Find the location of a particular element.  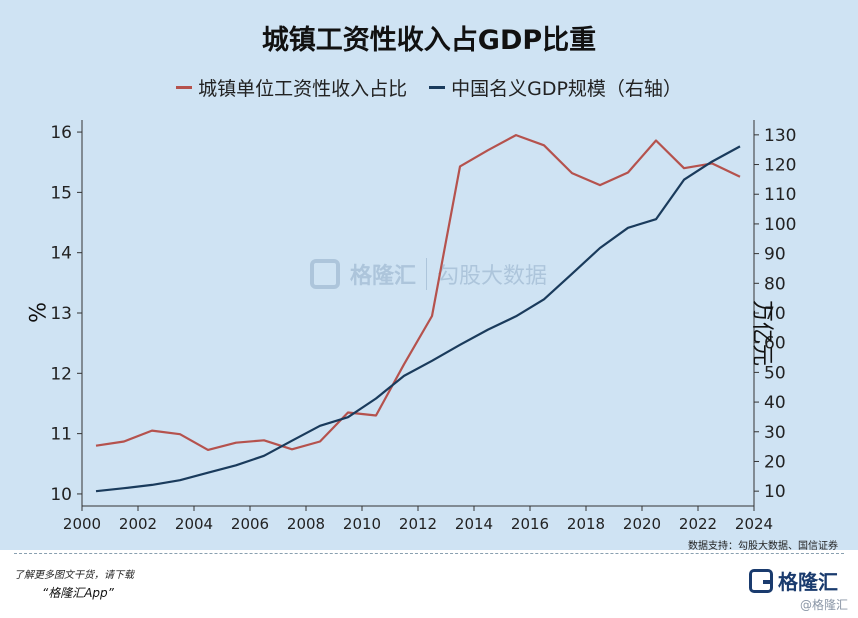

watermark: 格隆汇 勾股大数据 is located at coordinates (428, 274).